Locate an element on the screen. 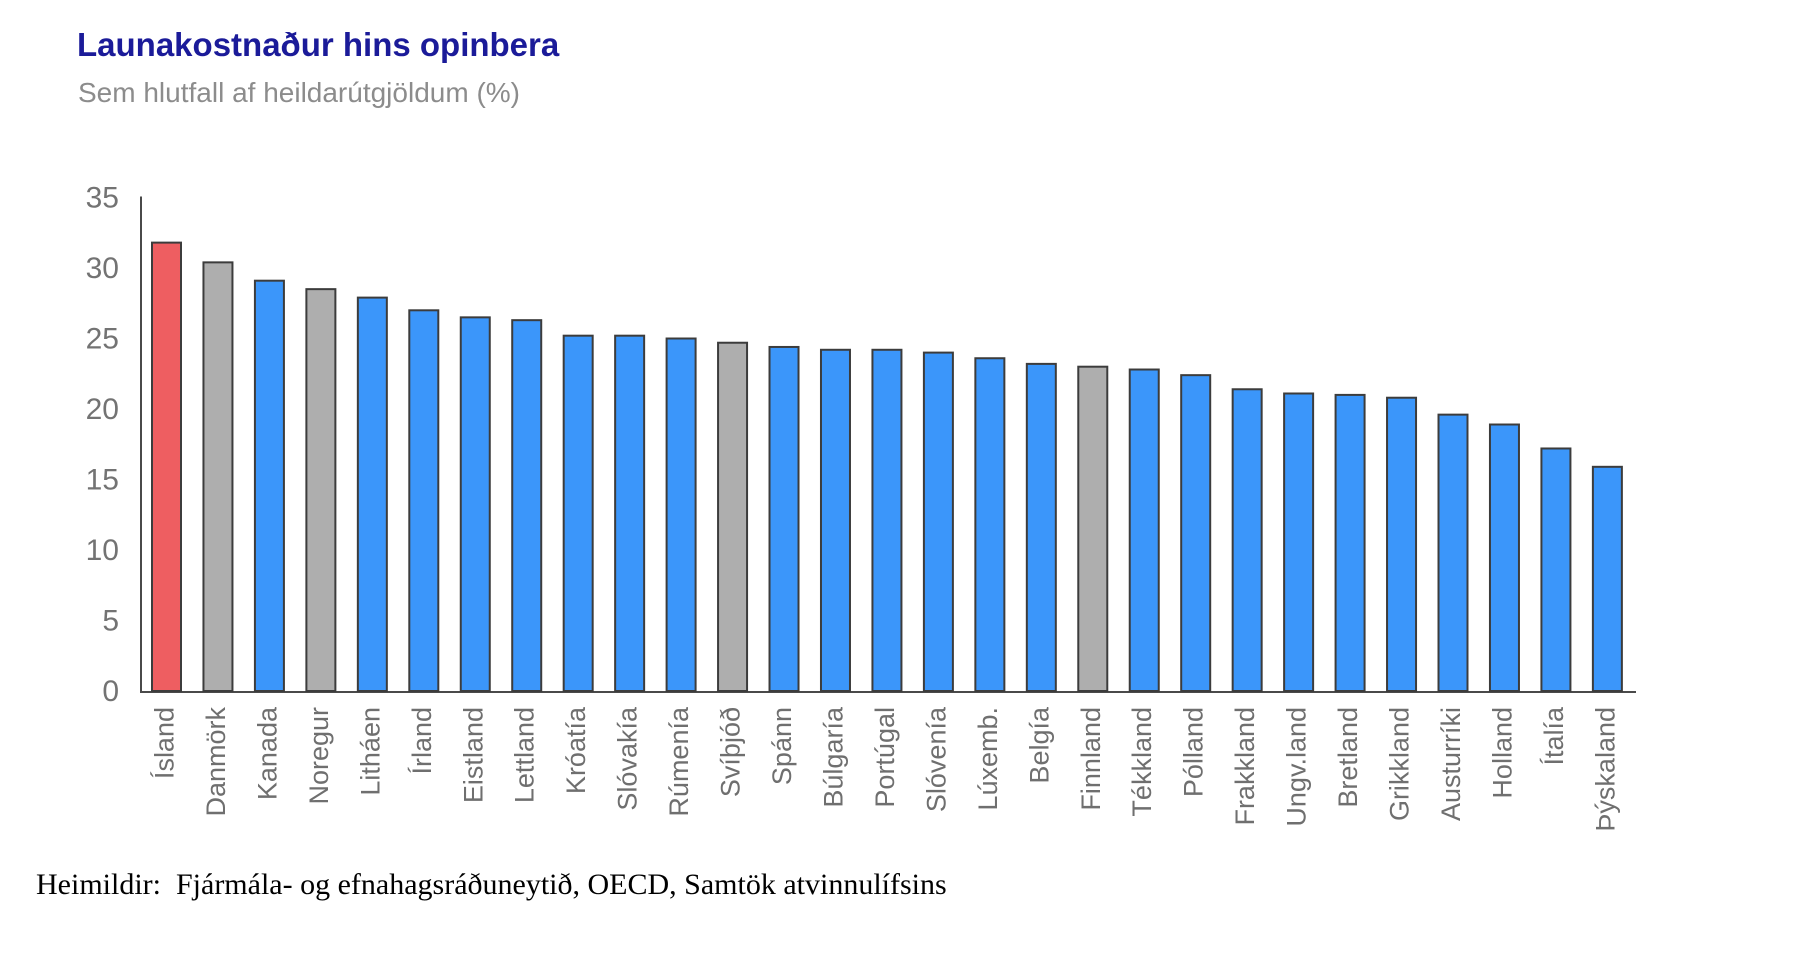 This screenshot has height=966, width=1805. bar-spánn is located at coordinates (784, 518).